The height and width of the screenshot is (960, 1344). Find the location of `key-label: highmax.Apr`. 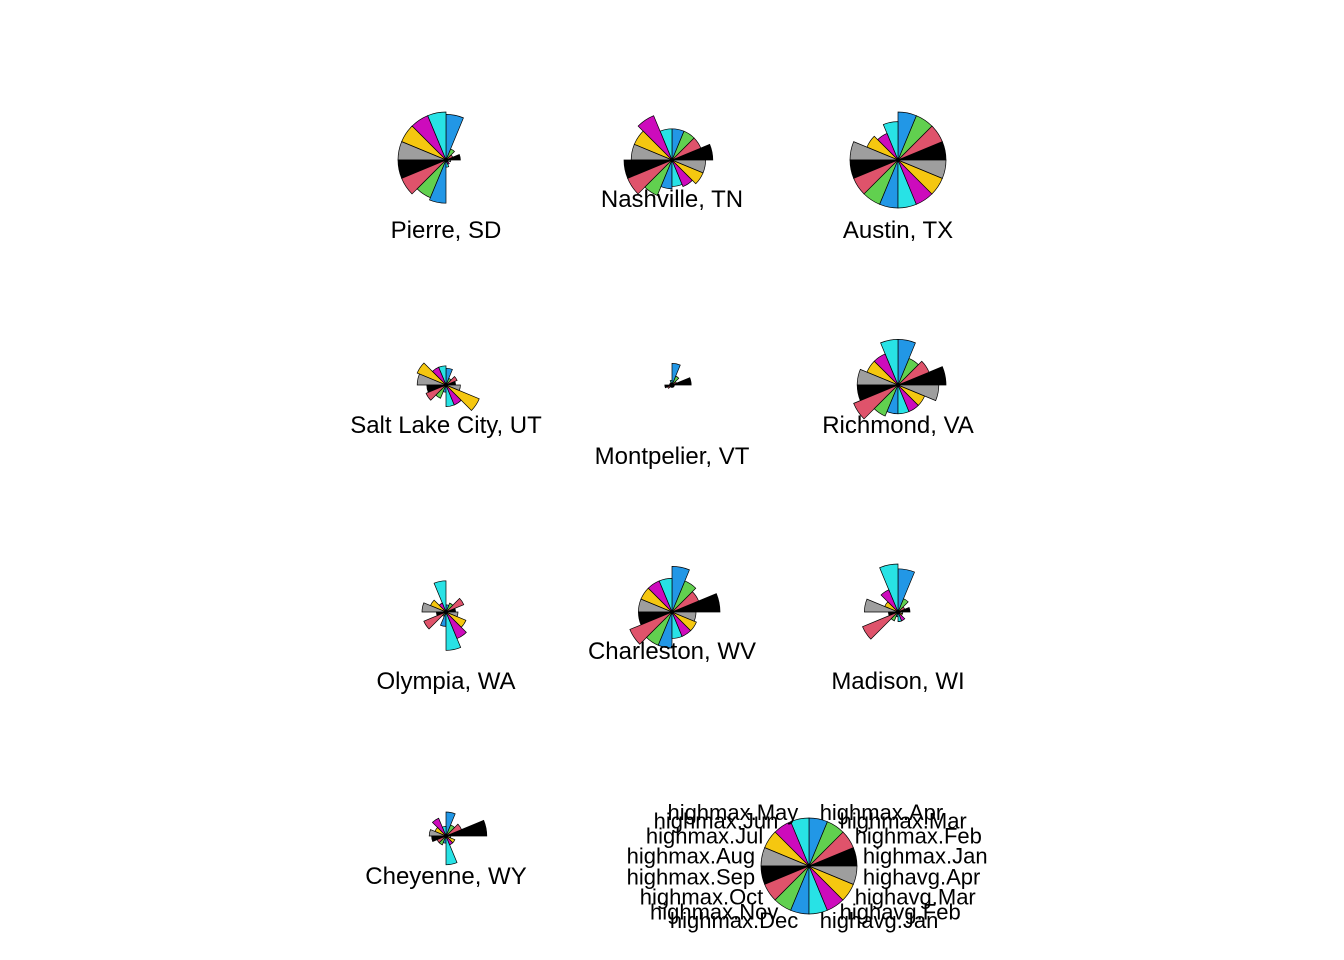

key-label: highmax.Apr is located at coordinates (882, 812).